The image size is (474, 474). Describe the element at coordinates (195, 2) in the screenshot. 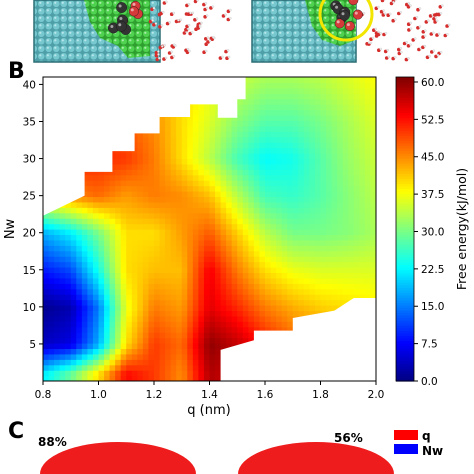

I see `water-oxygen` at that location.